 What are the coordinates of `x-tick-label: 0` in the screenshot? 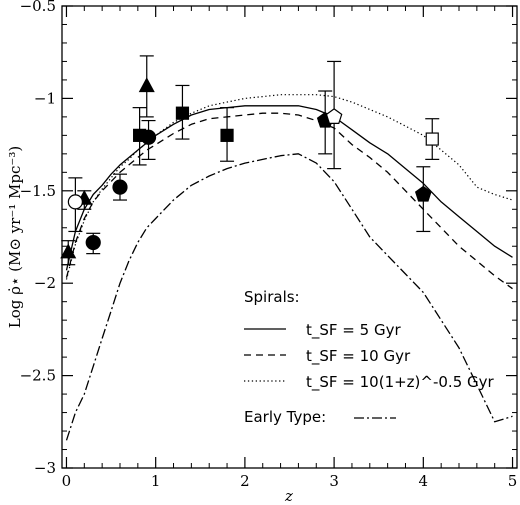 It's located at (67, 481).